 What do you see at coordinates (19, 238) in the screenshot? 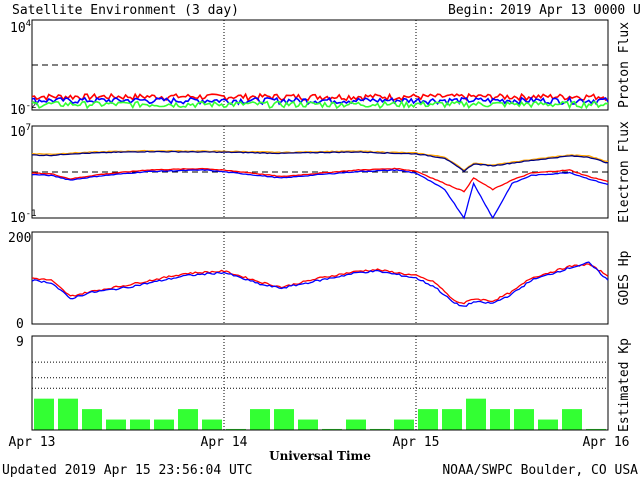
I see `goes-hp-ytick-top: 200` at bounding box center [19, 238].